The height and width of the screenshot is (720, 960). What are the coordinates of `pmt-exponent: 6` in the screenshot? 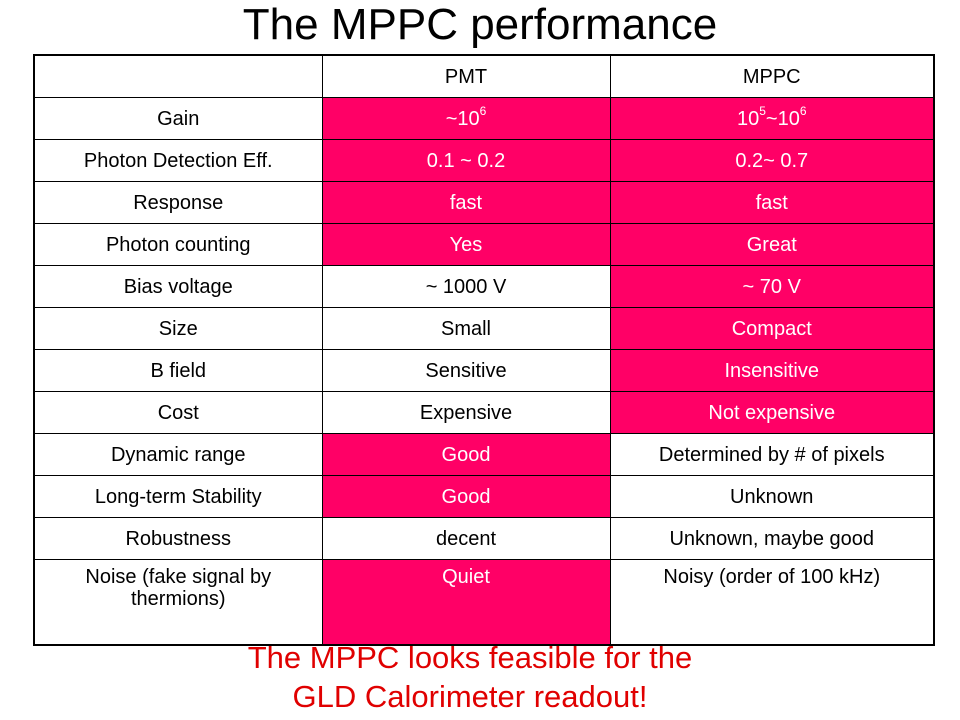 It's located at (483, 110).